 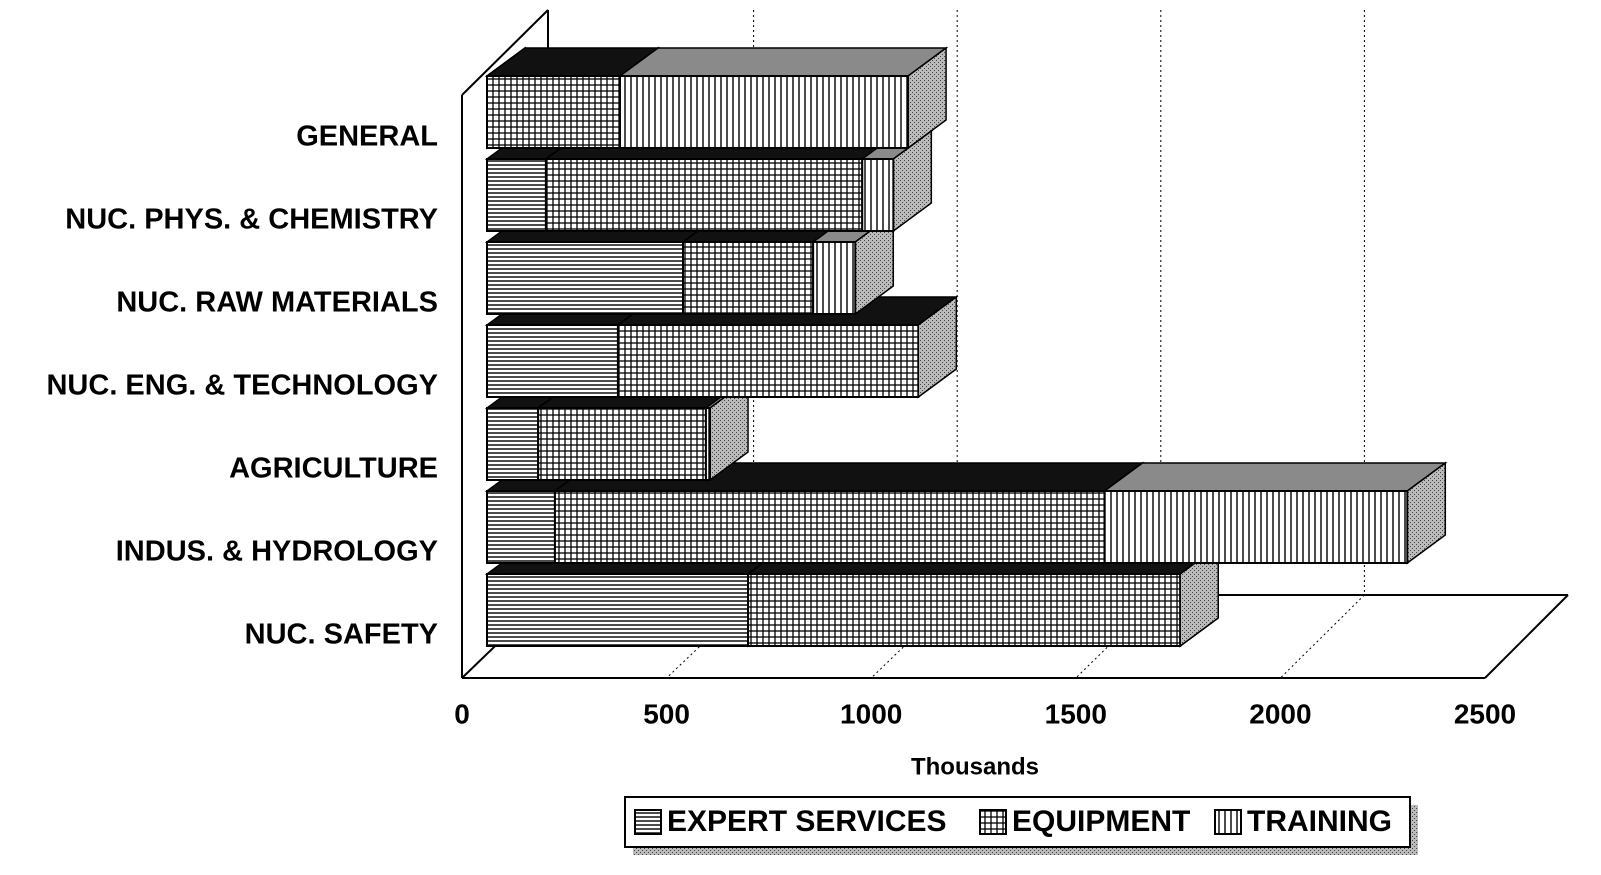 I want to click on category-label: GENERAL, so click(x=367, y=137).